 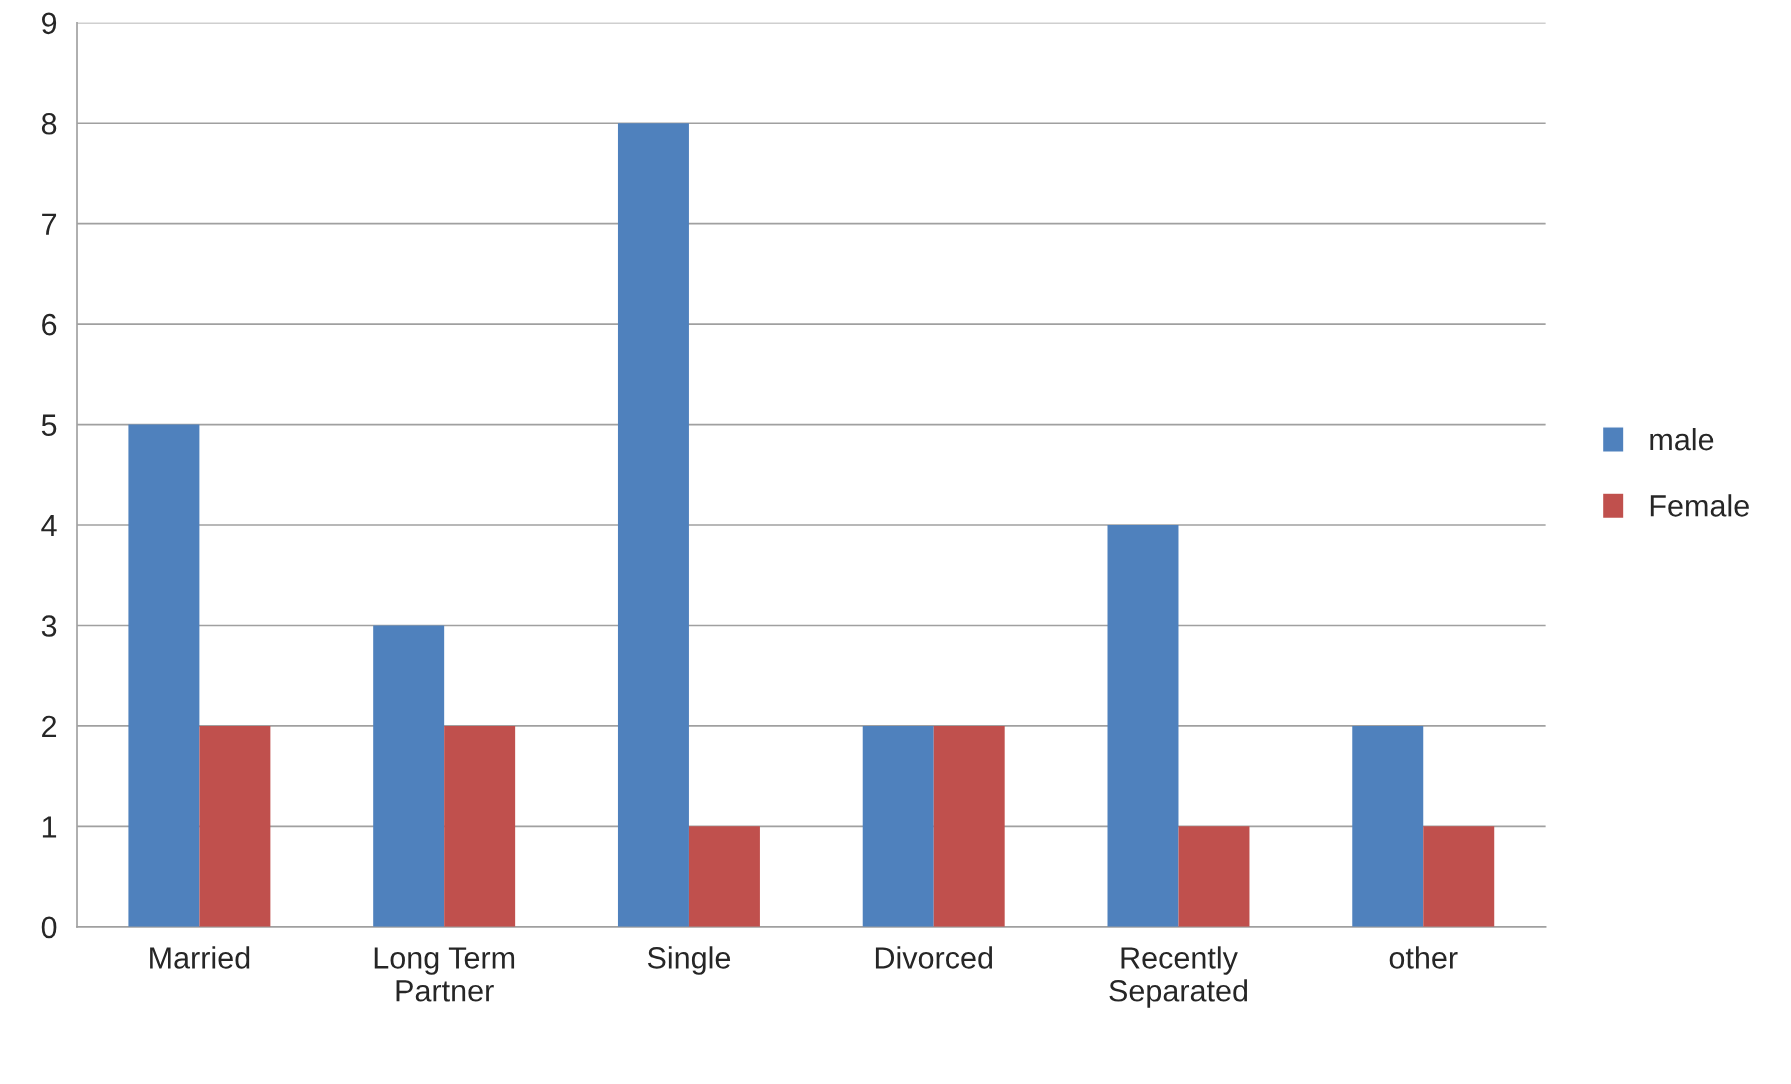 I want to click on x-tick-label: Long Term Partner, so click(x=444, y=974).